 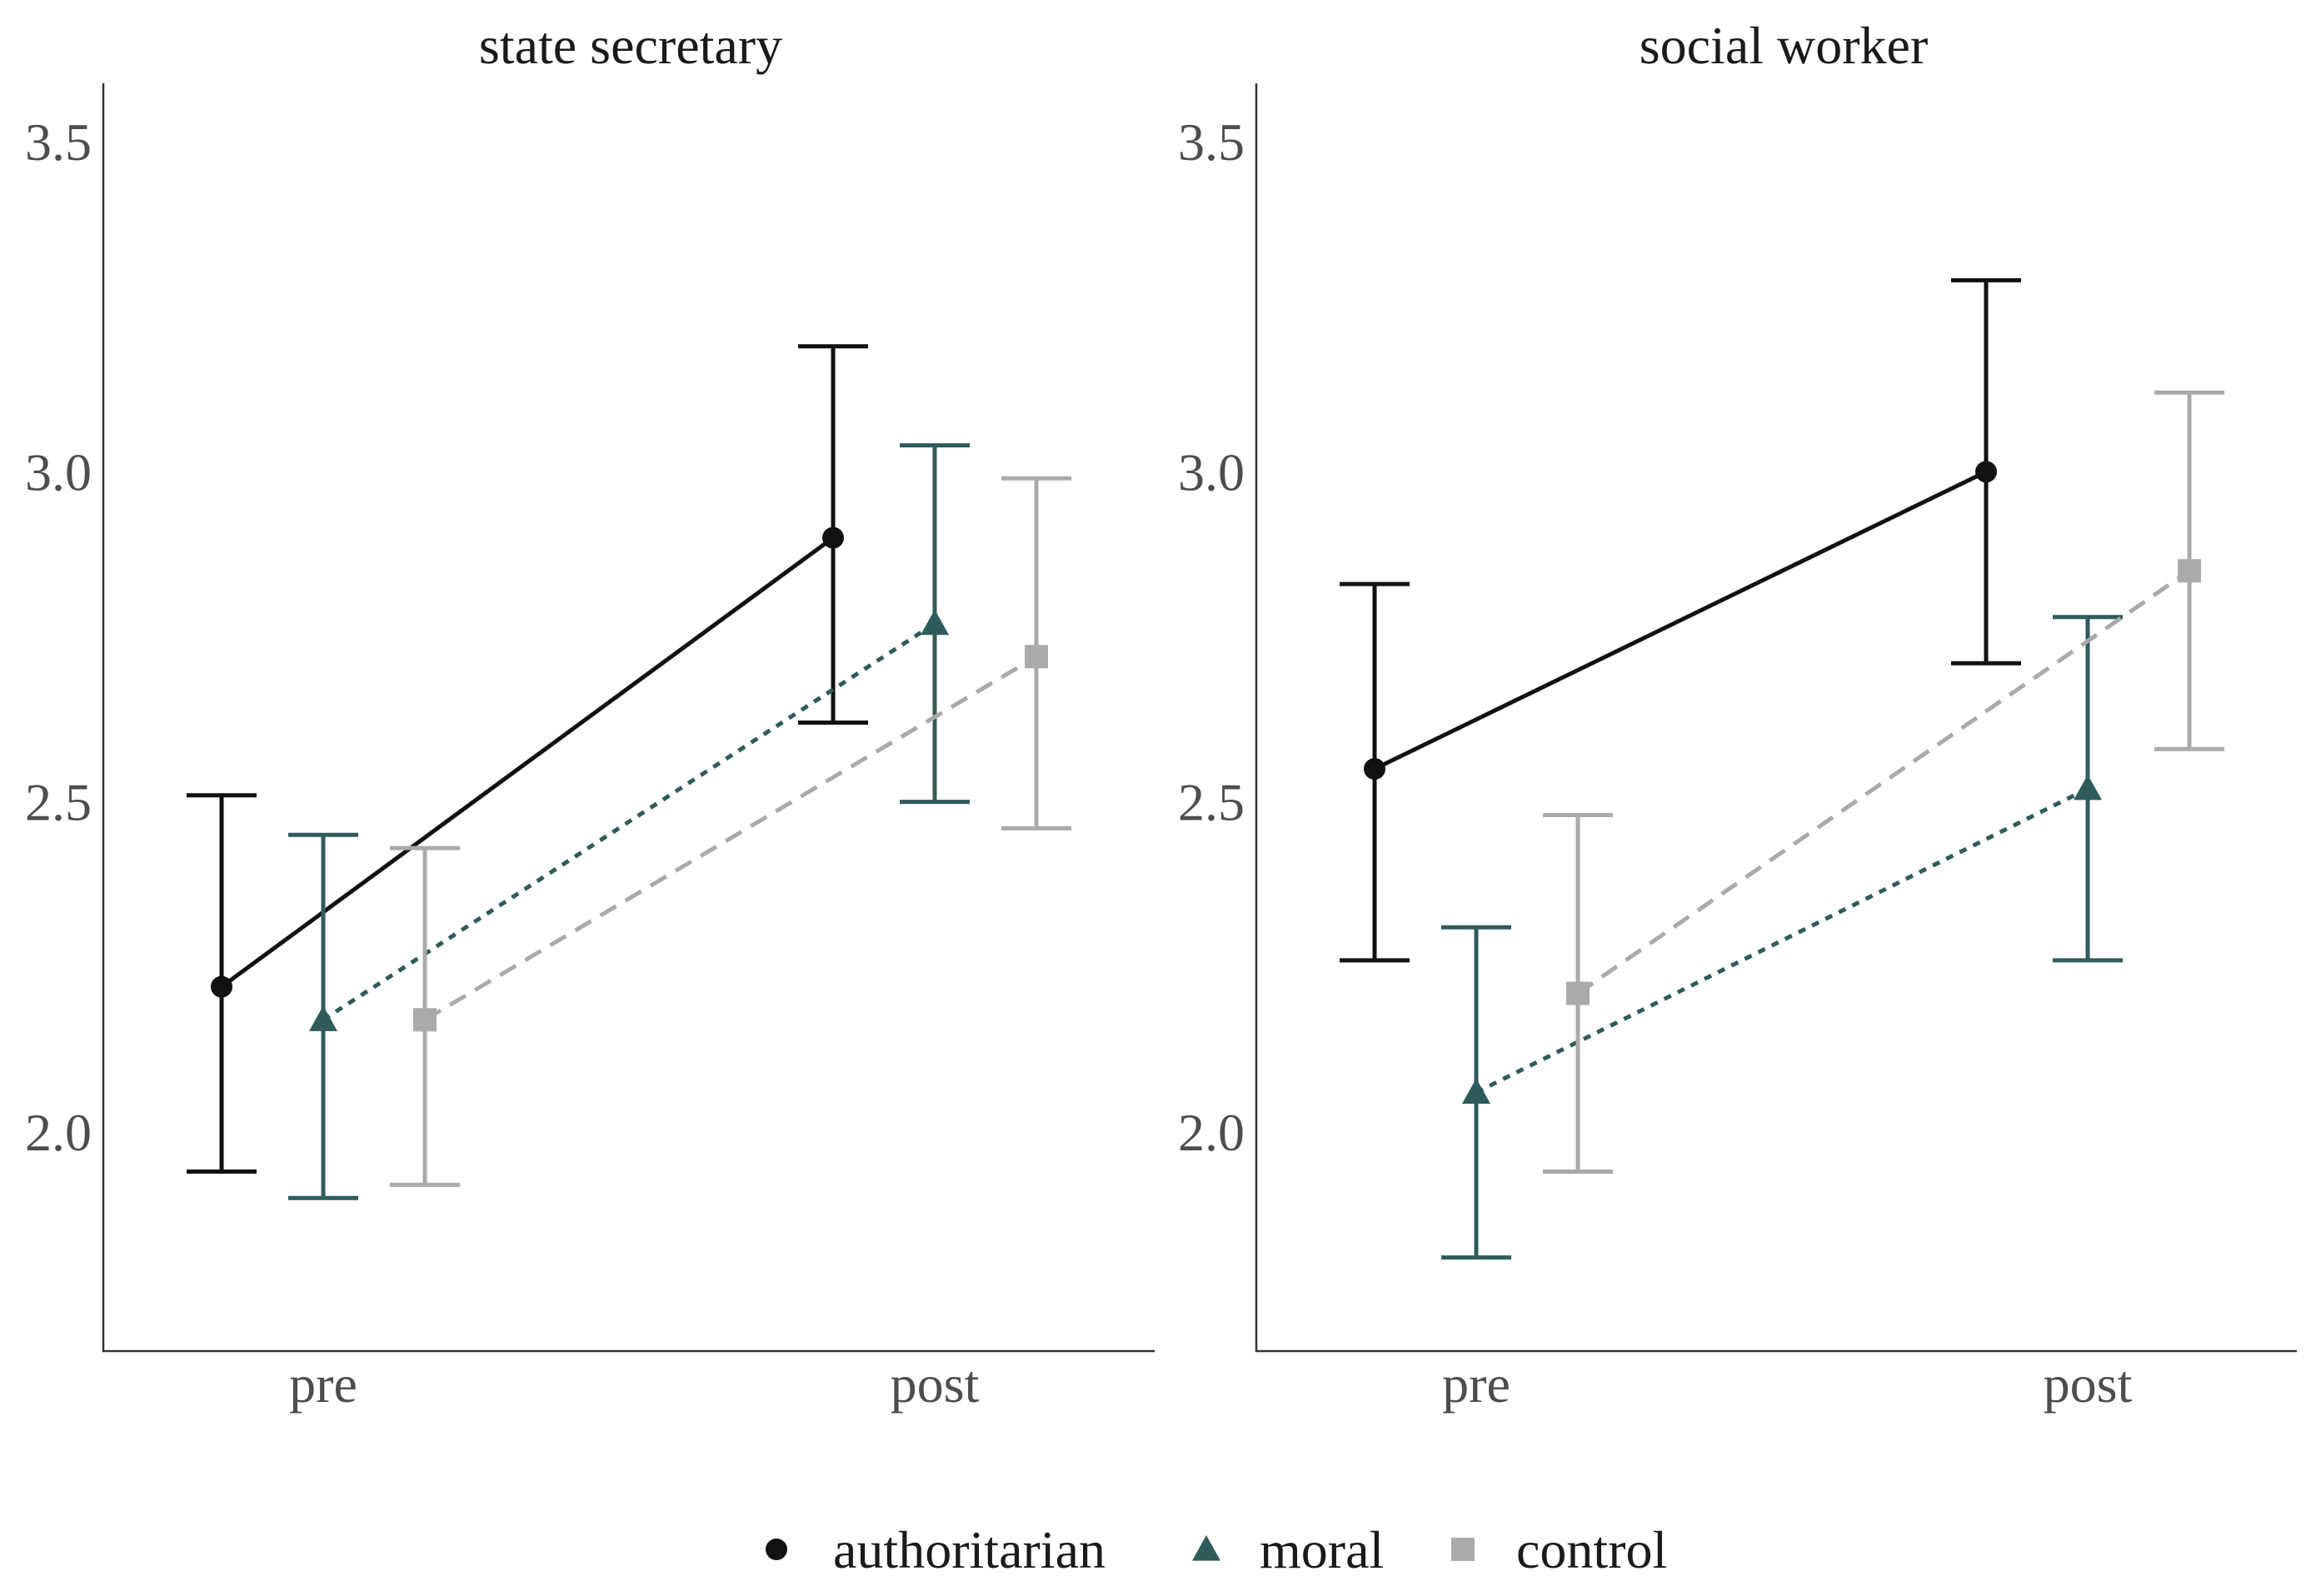 I want to click on legend-item-moral: moral, so click(x=1288, y=1549).